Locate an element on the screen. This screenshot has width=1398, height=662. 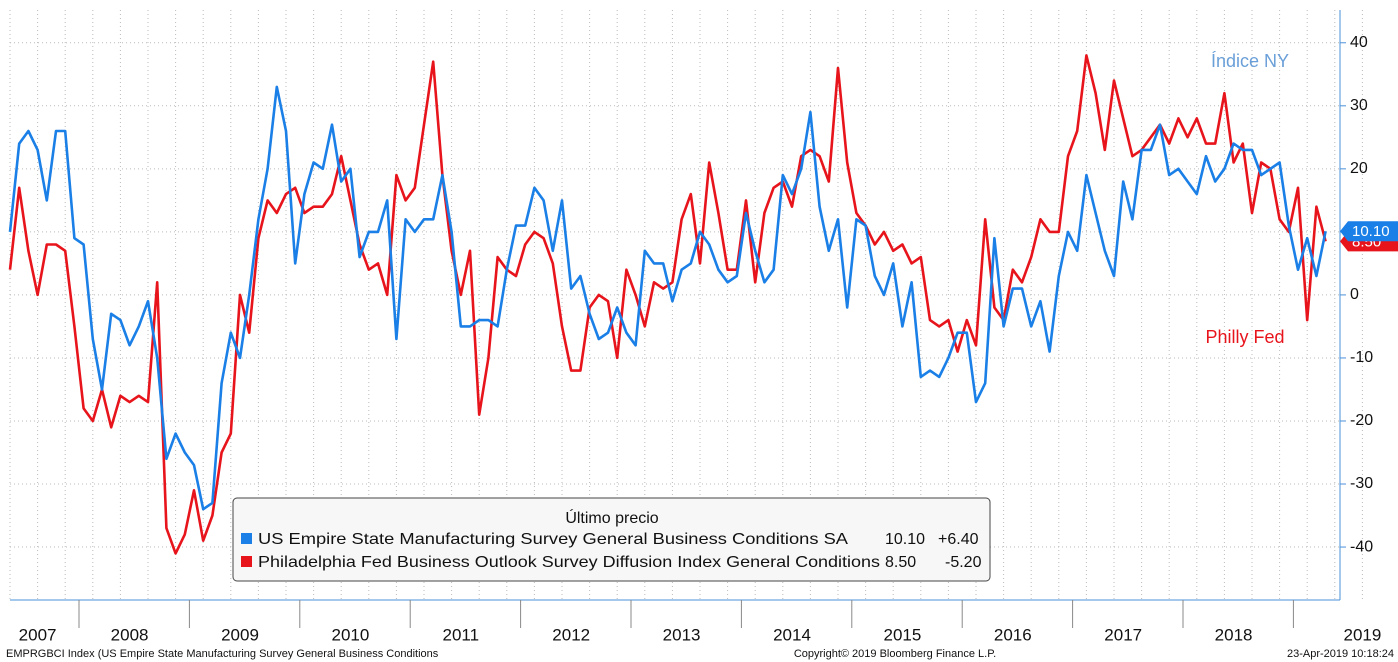
legend-last: 8.50 is located at coordinates (900, 562).